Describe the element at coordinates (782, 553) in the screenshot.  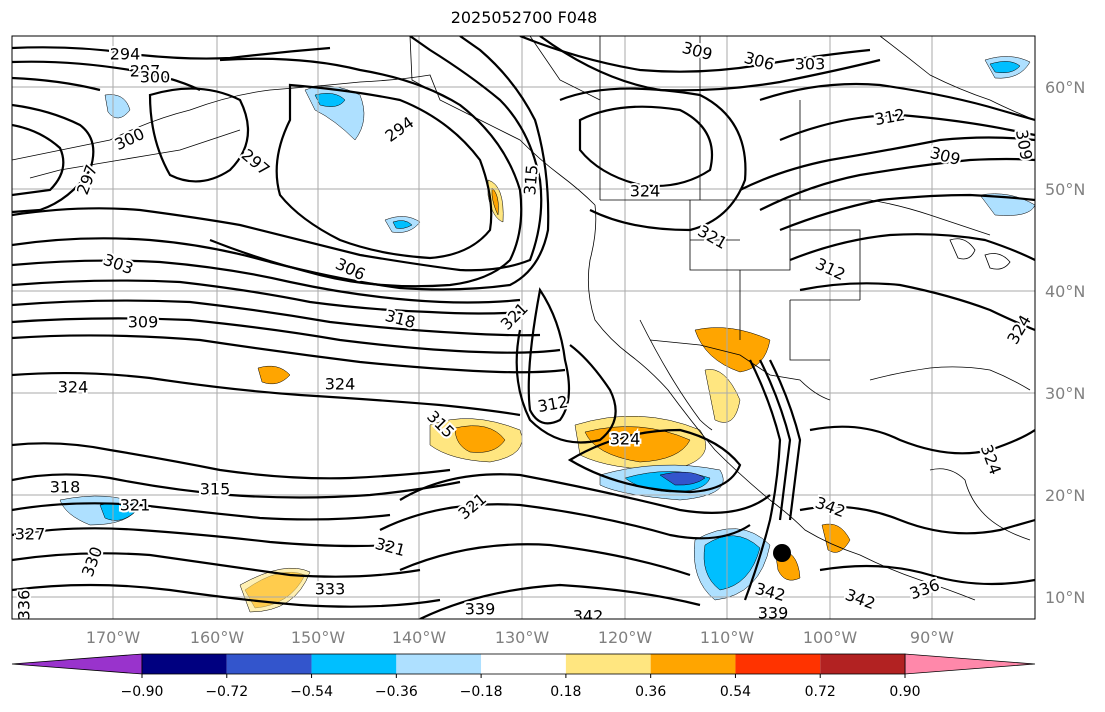
I see `storm-center-marker` at that location.